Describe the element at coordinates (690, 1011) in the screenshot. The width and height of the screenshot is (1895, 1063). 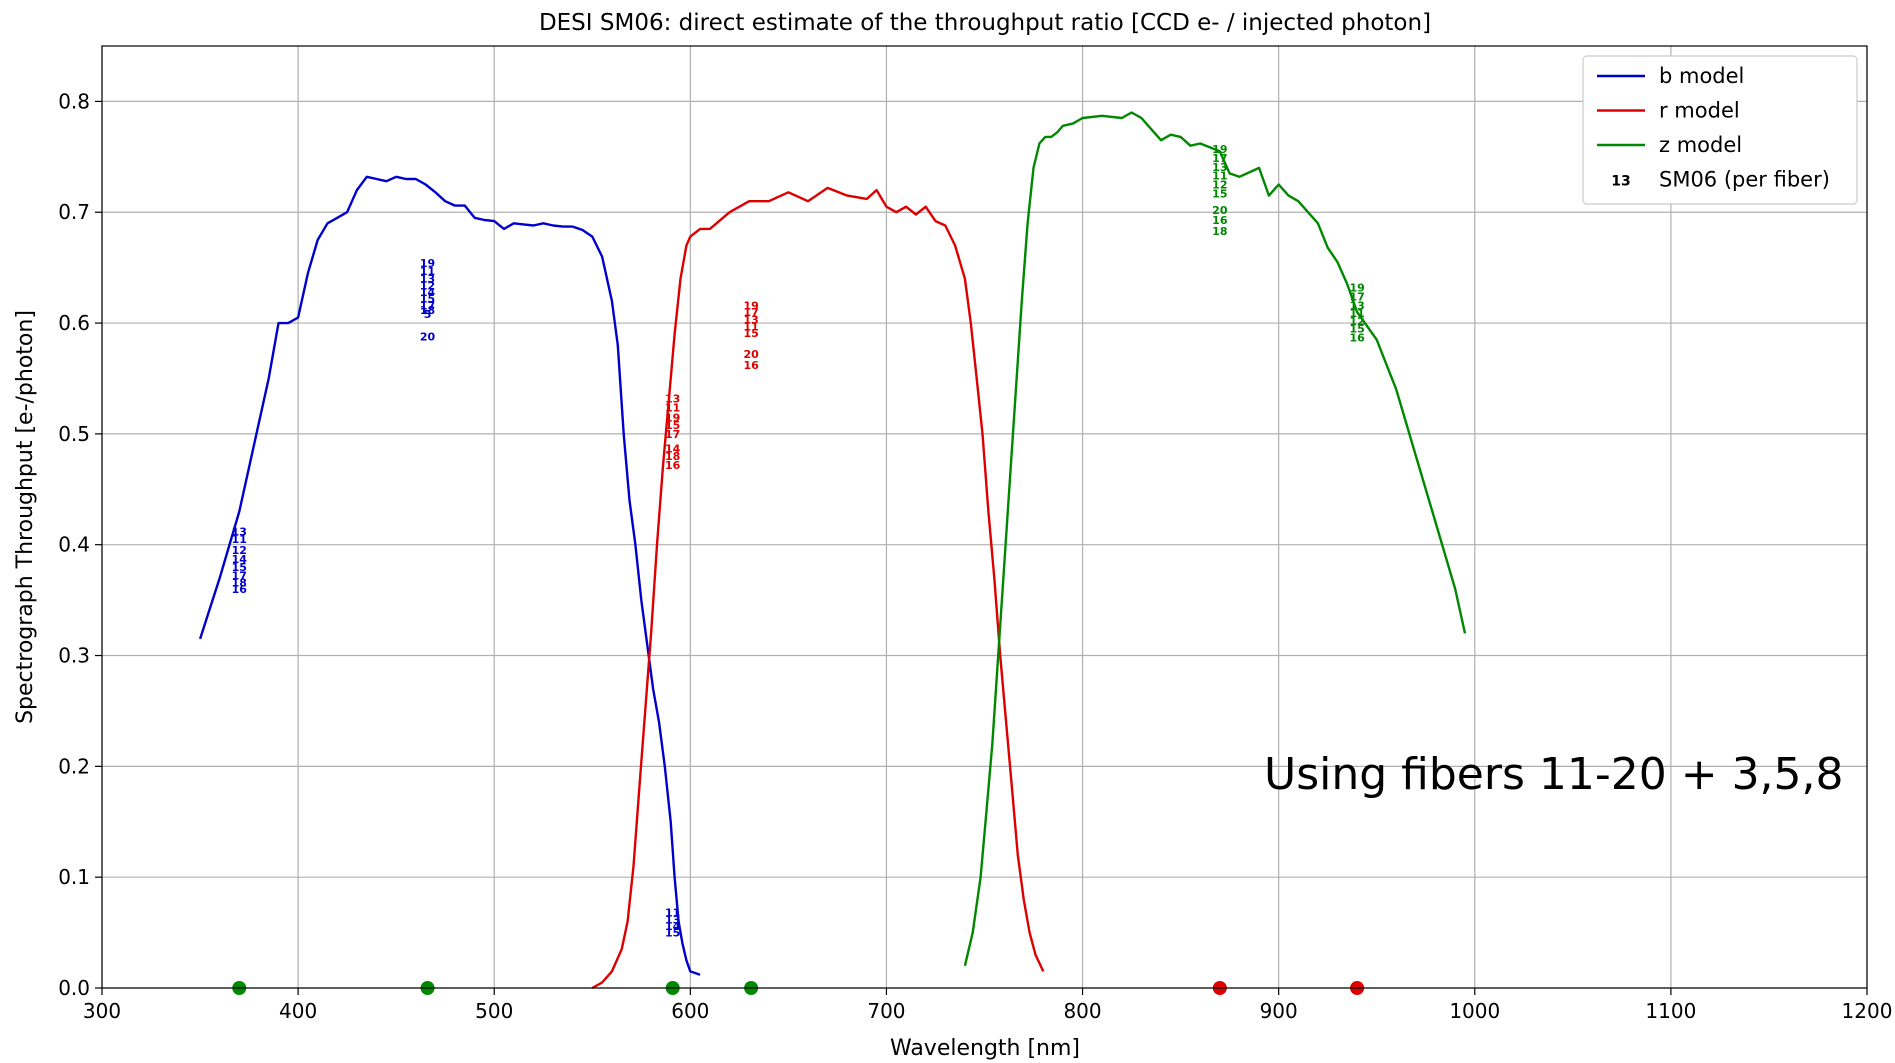
I see `x-tick-label: 600` at that location.